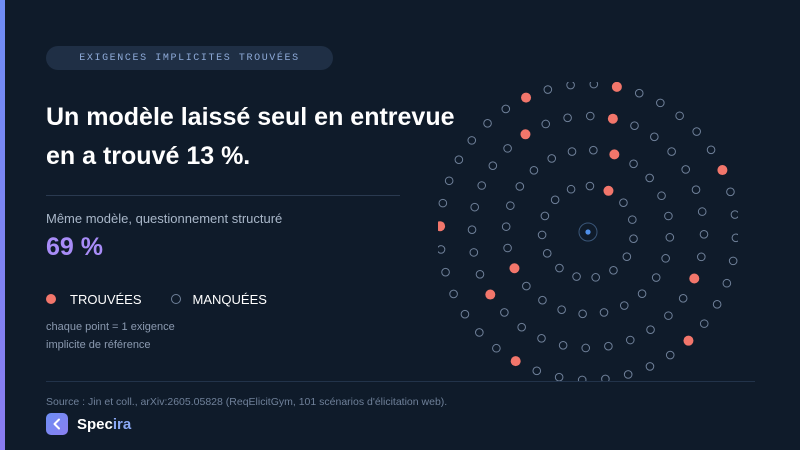 This screenshot has width=800, height=450. I want to click on footer-divider, so click(400, 381).